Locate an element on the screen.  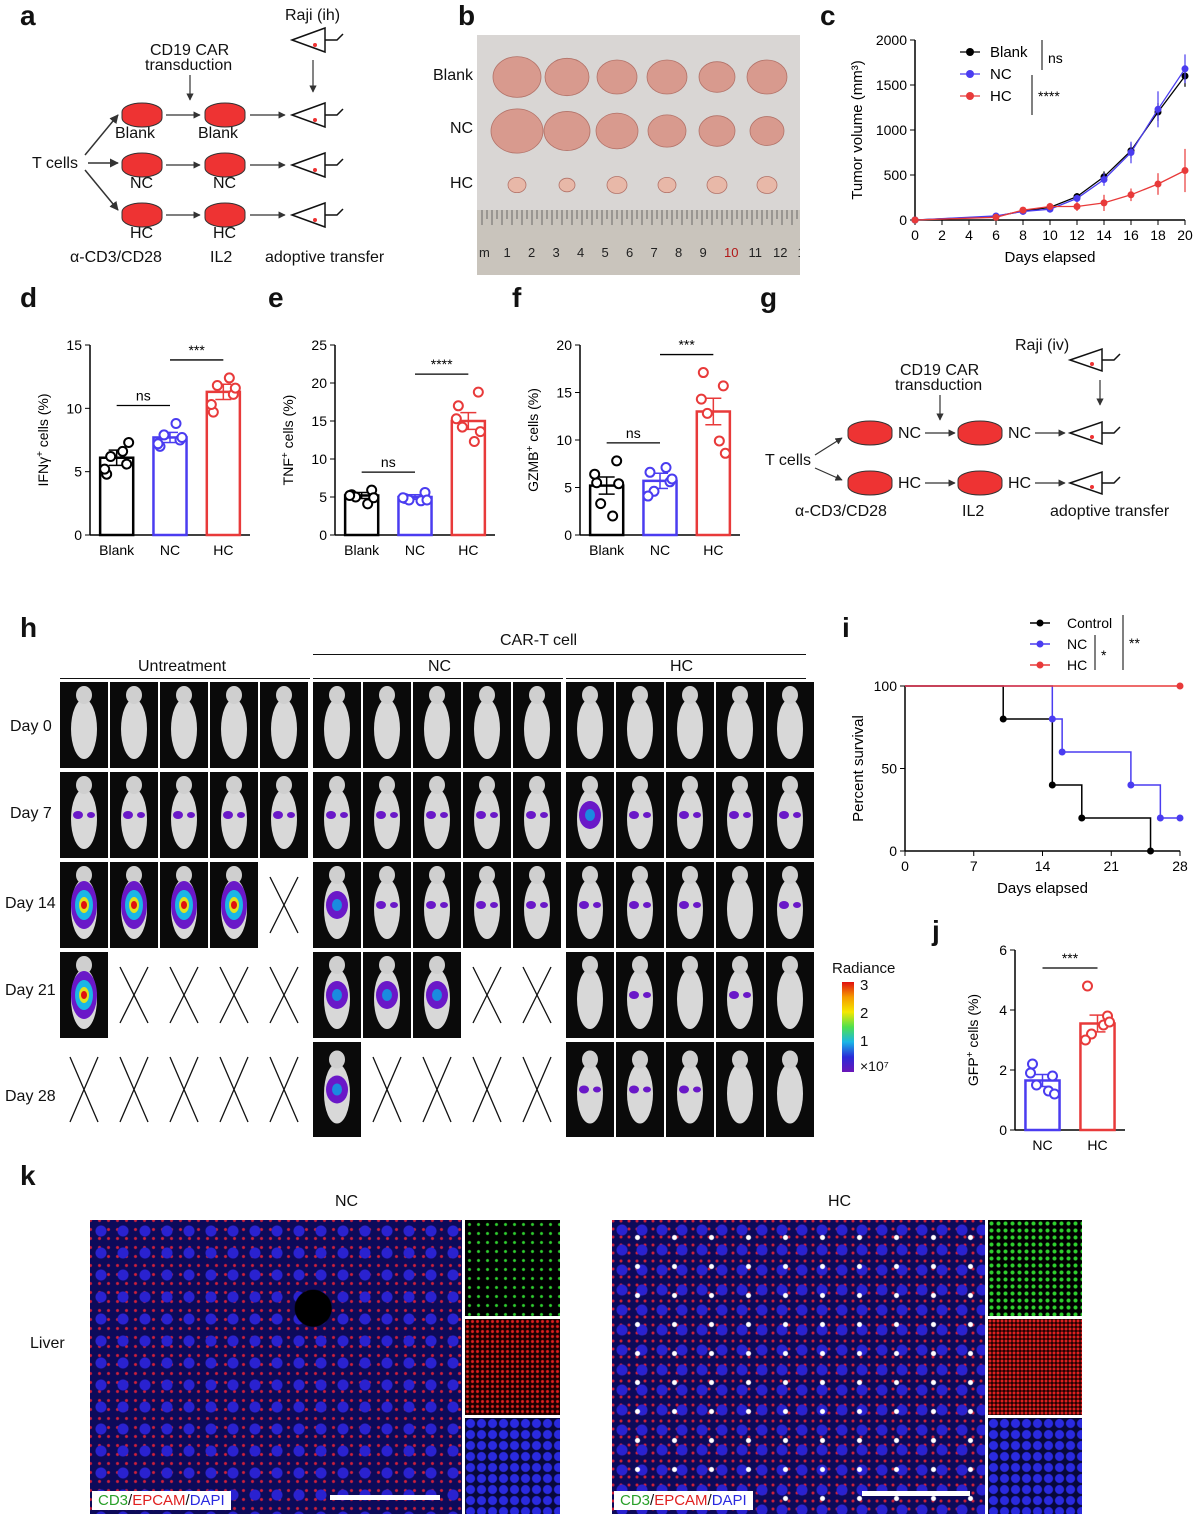
panel-letter-f: f is located at coordinates (517, 297).